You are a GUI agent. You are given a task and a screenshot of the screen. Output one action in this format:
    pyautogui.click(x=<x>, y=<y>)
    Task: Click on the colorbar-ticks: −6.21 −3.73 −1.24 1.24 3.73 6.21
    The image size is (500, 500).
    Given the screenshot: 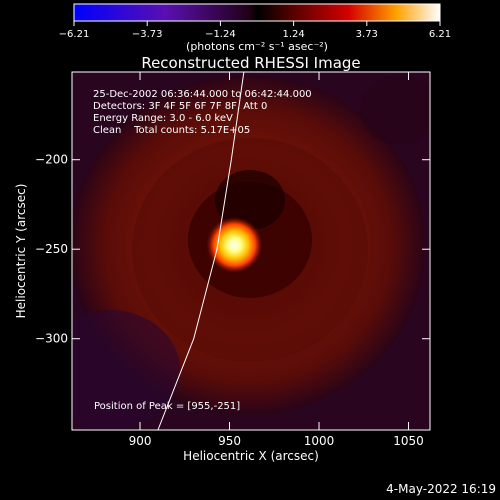 What is the action you would take?
    pyautogui.click(x=255, y=30)
    